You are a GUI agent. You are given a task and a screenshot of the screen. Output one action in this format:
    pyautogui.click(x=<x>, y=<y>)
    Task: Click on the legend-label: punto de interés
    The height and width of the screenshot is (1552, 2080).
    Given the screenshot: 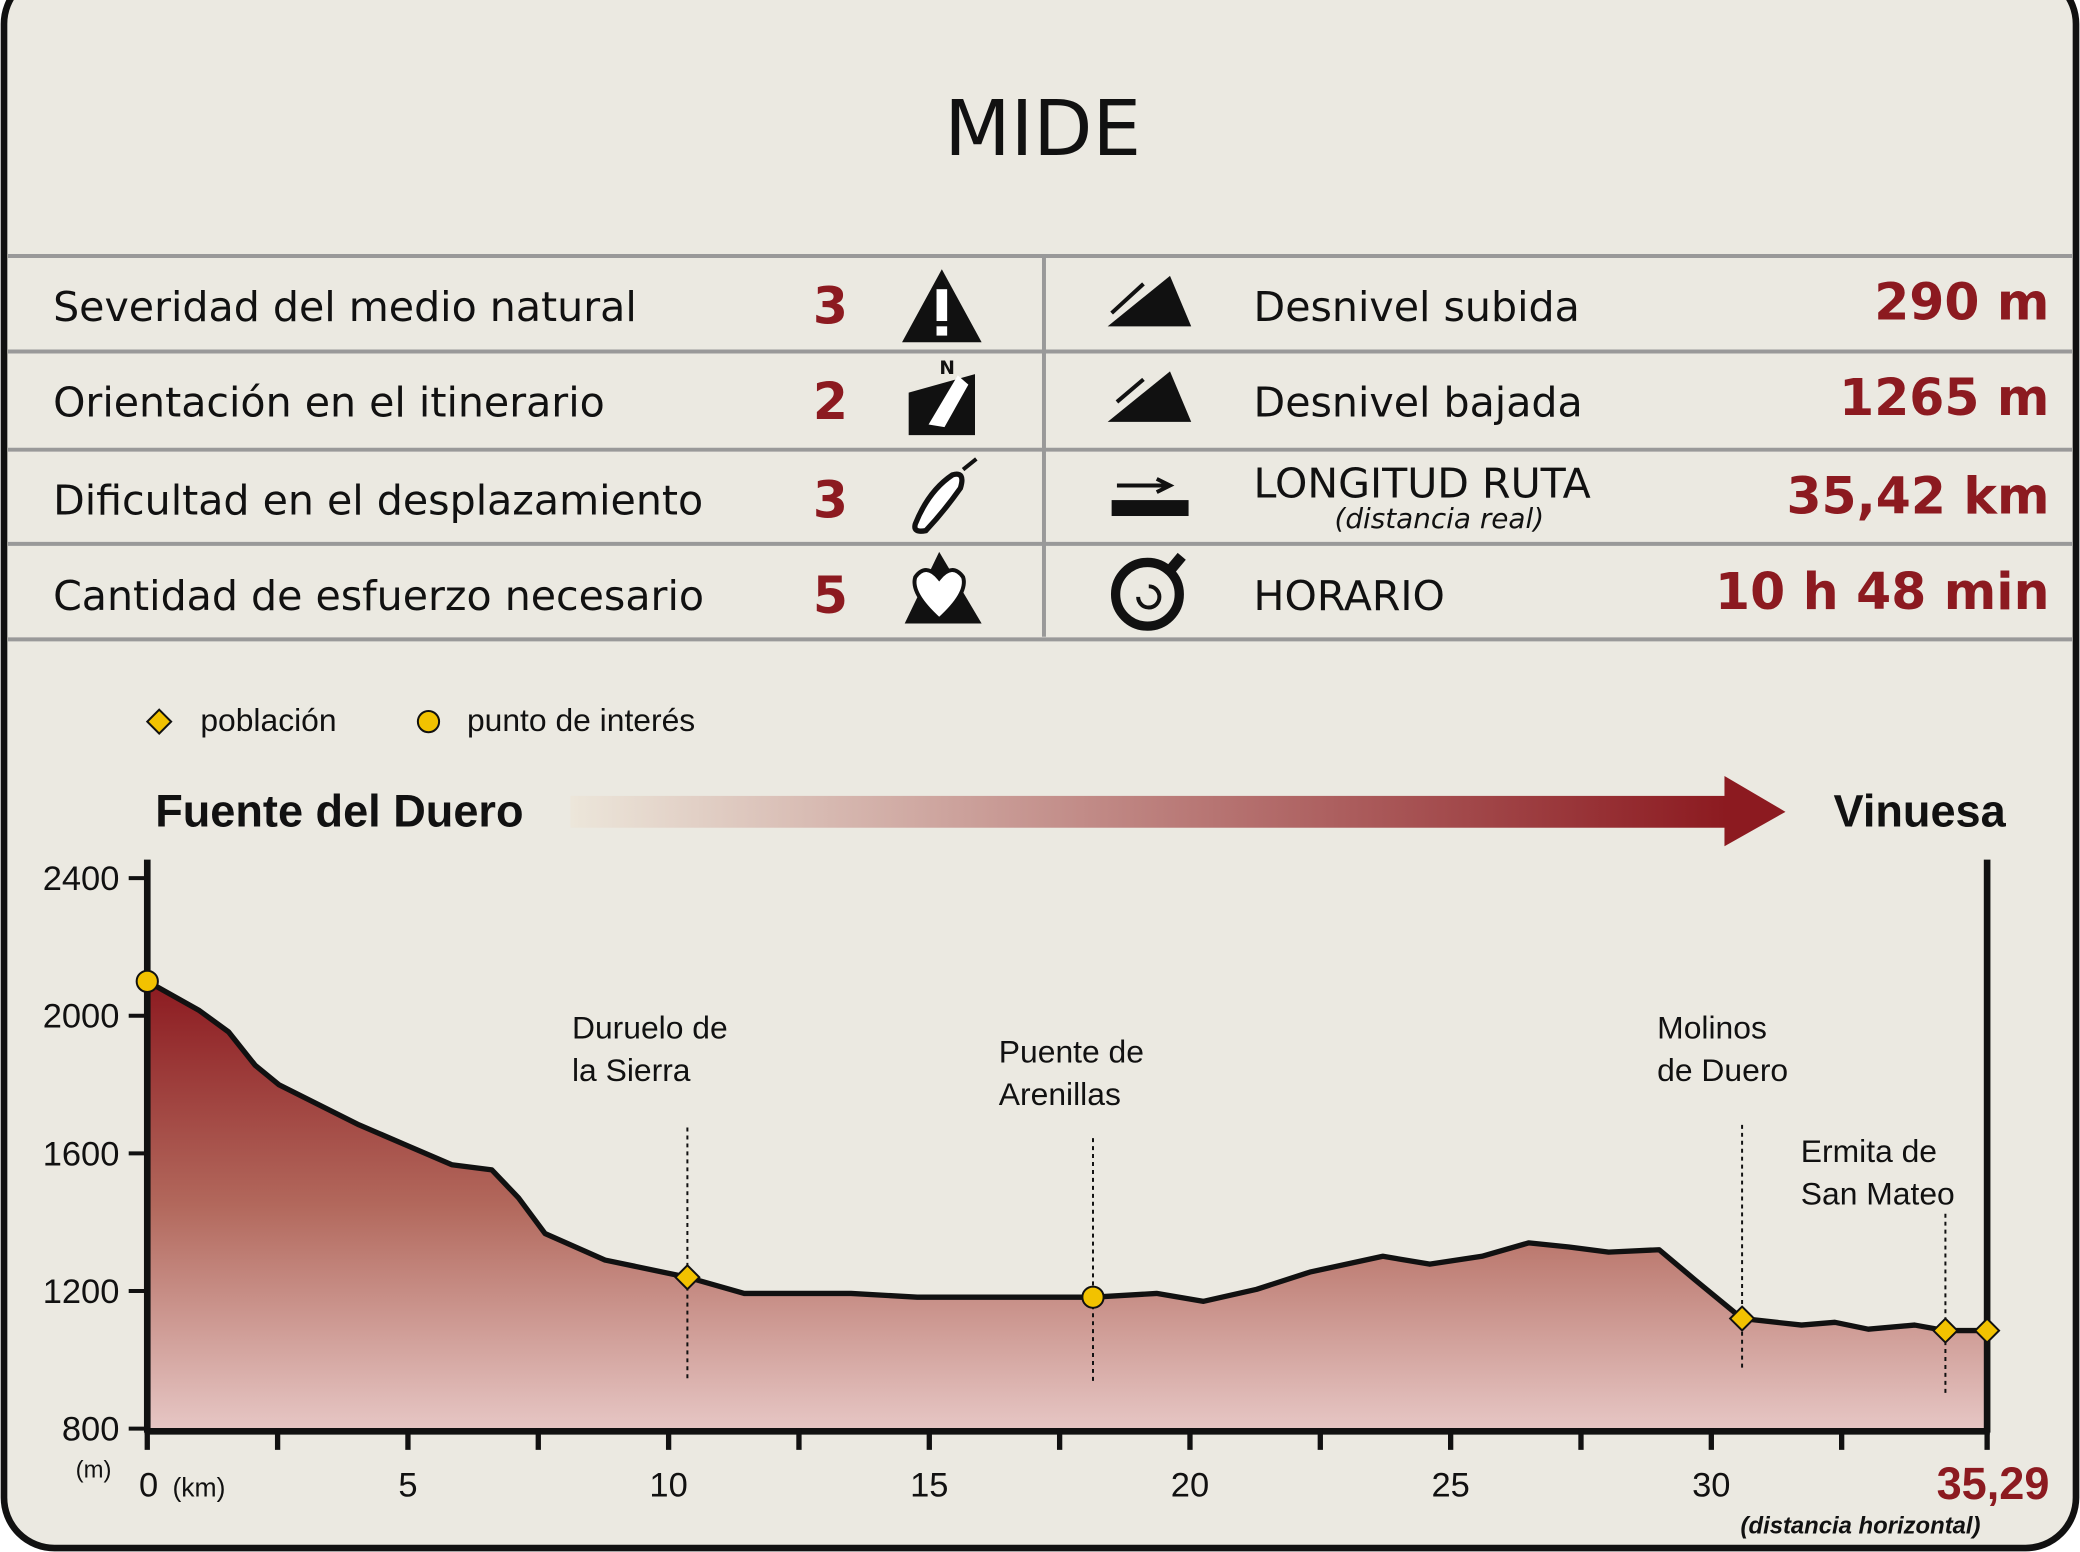 What is the action you would take?
    pyautogui.click(x=581, y=720)
    